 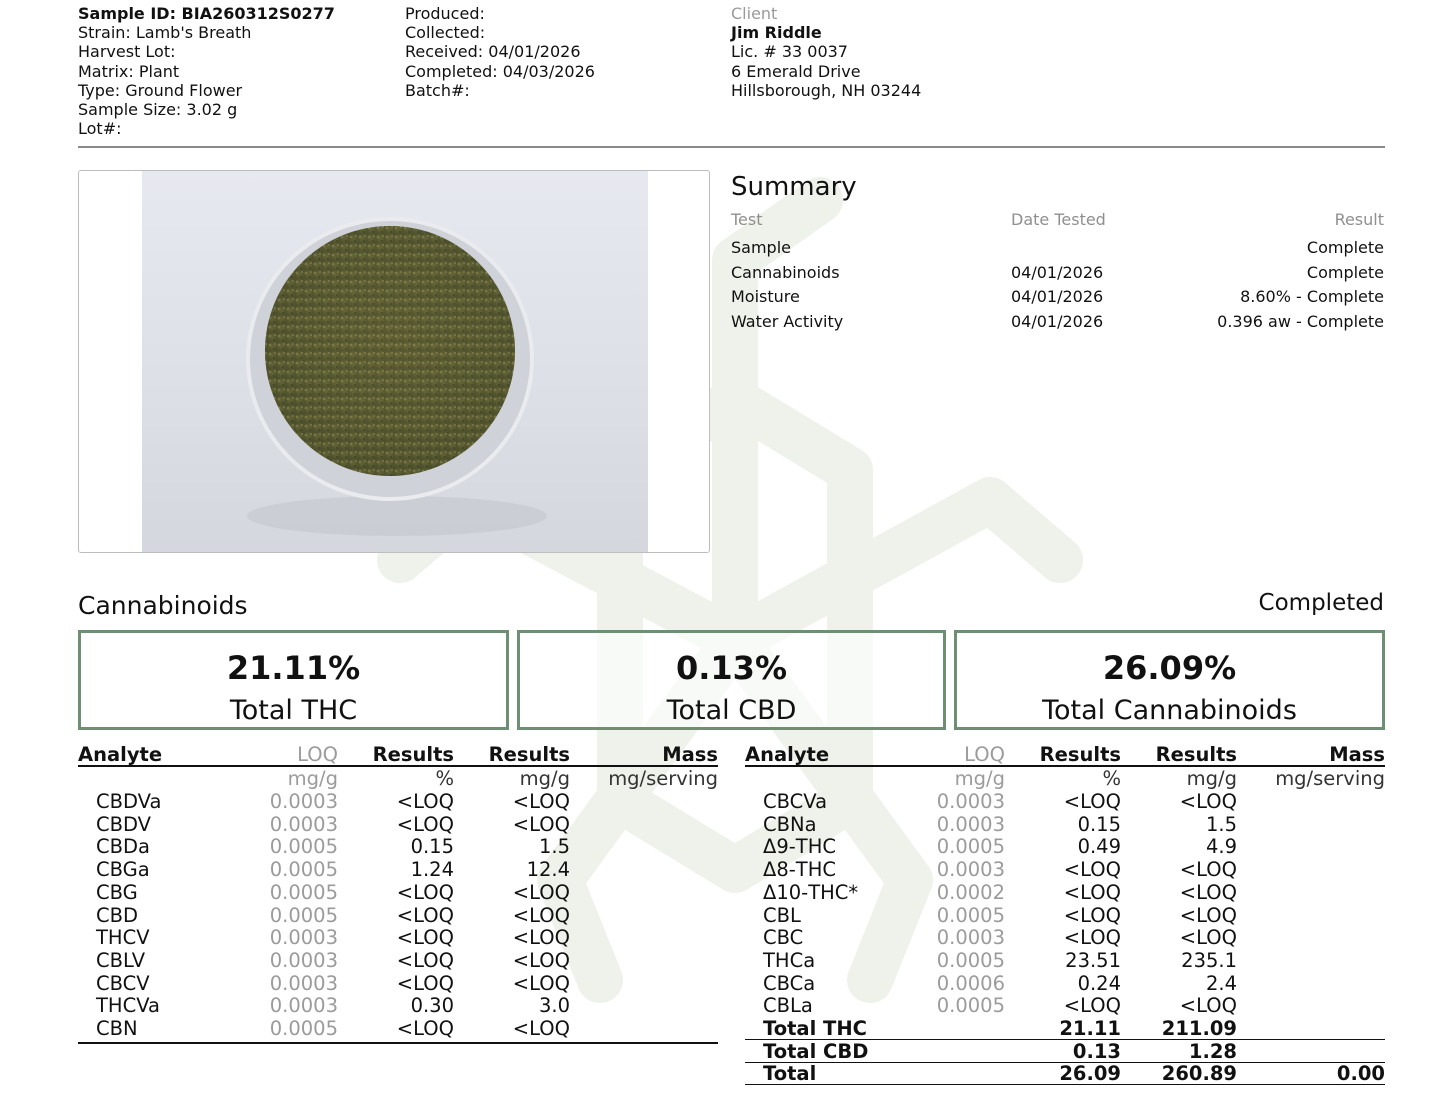 What do you see at coordinates (123, 870) in the screenshot?
I see `analyte-name: CBGa` at bounding box center [123, 870].